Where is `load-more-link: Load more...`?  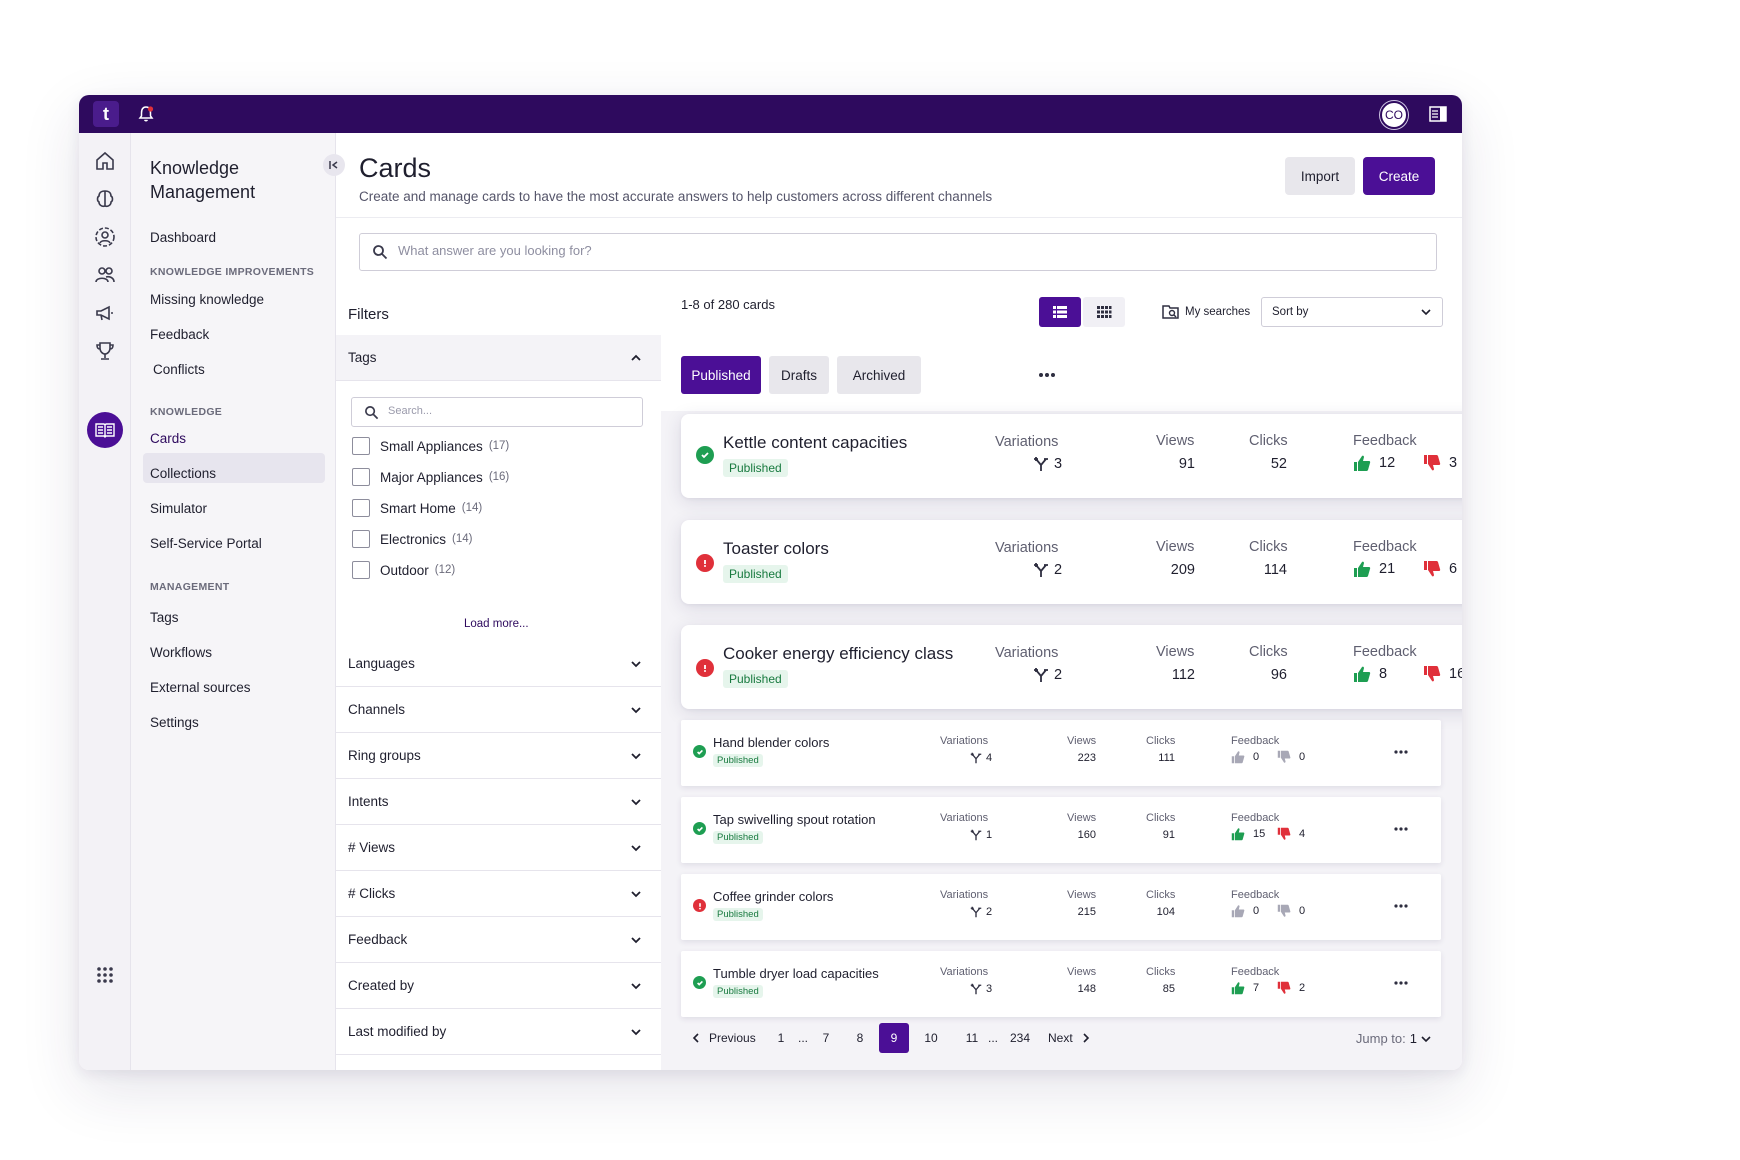 load-more-link: Load more... is located at coordinates (496, 624).